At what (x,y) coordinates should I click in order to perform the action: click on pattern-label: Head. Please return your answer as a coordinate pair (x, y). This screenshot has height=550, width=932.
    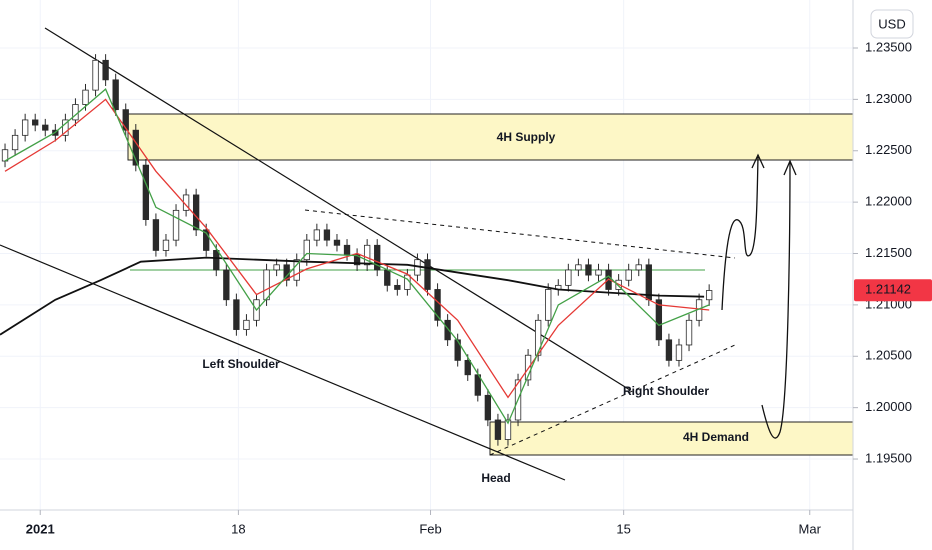
    Looking at the image, I should click on (495, 478).